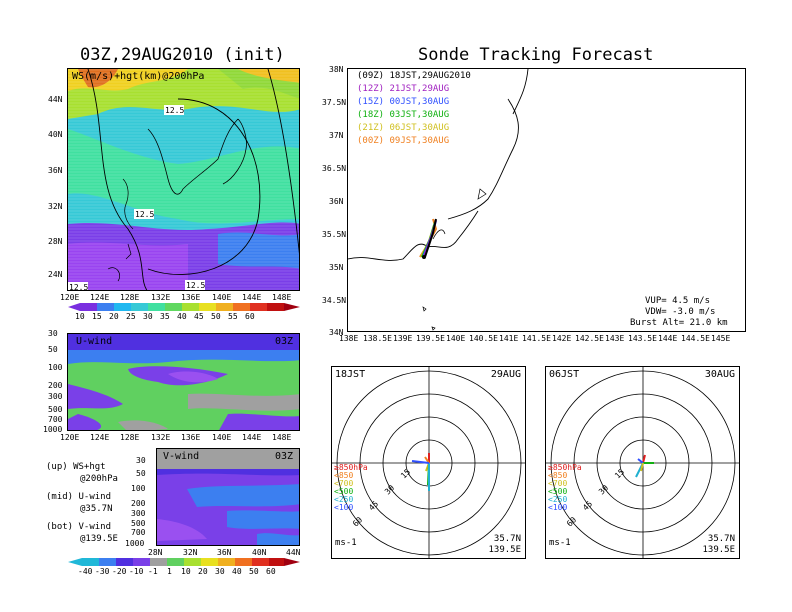 Image resolution: width=792 pixels, height=612 pixels. What do you see at coordinates (220, 571) in the screenshot?
I see `uv-cb-tick: 30` at bounding box center [220, 571].